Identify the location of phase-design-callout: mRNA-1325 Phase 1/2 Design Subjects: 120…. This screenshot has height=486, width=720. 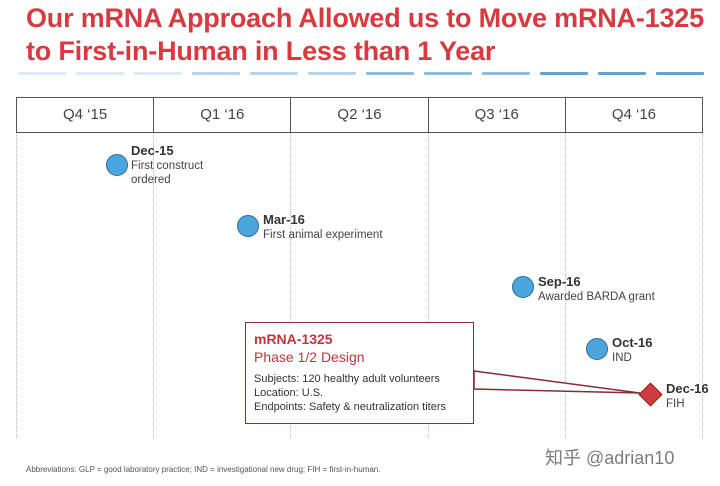
(359, 373).